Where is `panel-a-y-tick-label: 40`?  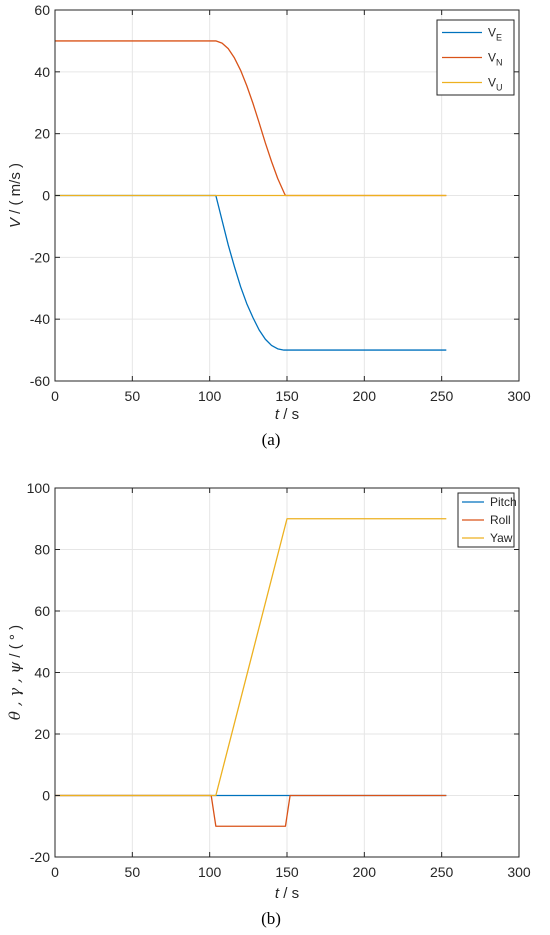 panel-a-y-tick-label: 40 is located at coordinates (42, 72).